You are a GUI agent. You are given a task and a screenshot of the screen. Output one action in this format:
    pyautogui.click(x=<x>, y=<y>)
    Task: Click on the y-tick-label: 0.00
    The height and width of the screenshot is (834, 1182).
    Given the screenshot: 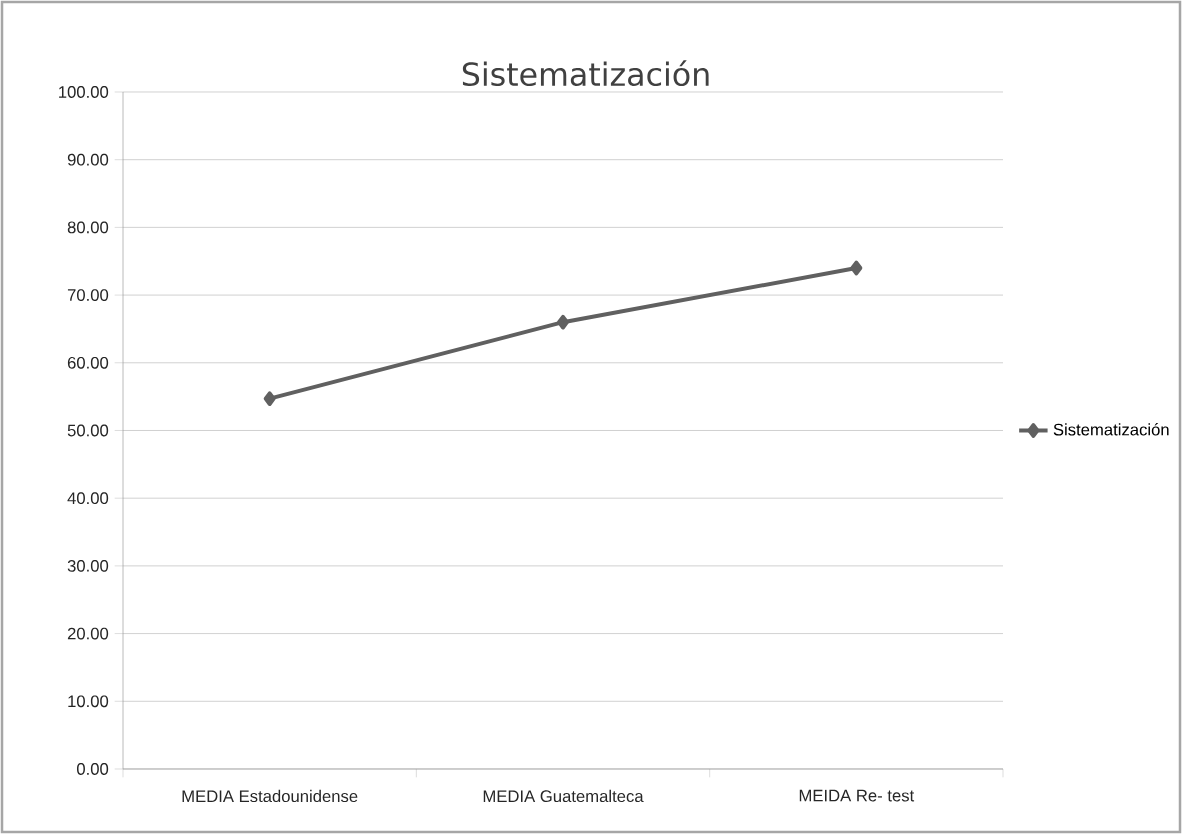 What is the action you would take?
    pyautogui.click(x=93, y=769)
    